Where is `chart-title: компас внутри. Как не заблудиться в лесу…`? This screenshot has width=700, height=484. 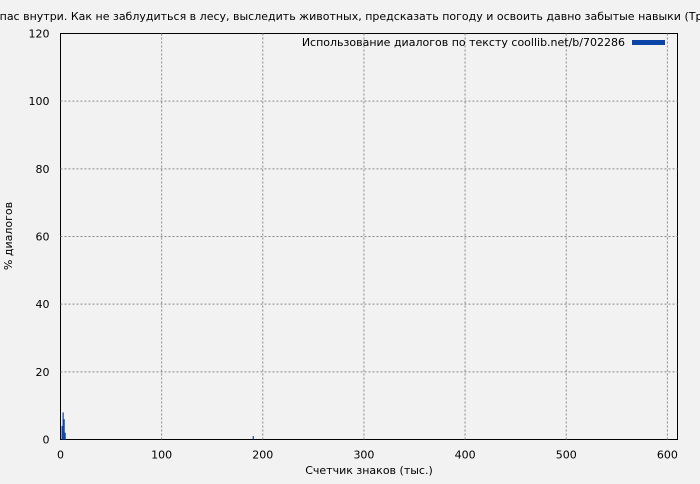
chart-title: компас внутри. Как не заблудиться в лесу… is located at coordinates (350, 16).